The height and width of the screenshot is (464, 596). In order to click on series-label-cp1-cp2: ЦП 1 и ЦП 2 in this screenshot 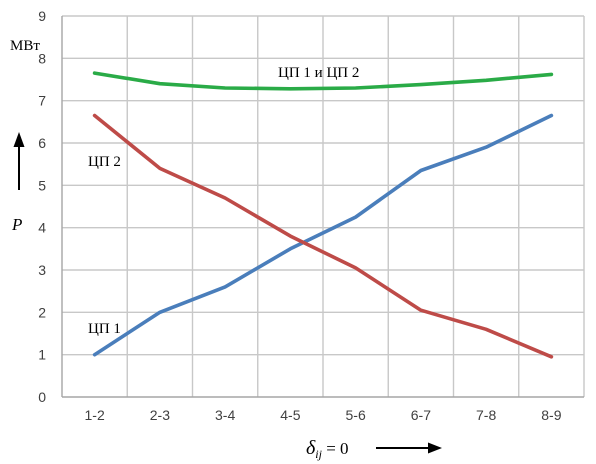, I will do `click(318, 73)`.